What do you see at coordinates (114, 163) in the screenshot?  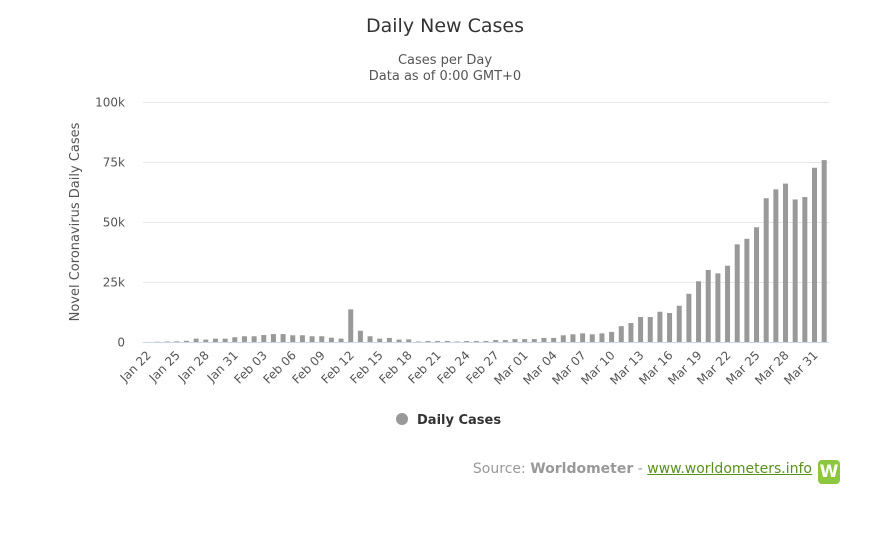 I see `y-tick-label: 75k` at bounding box center [114, 163].